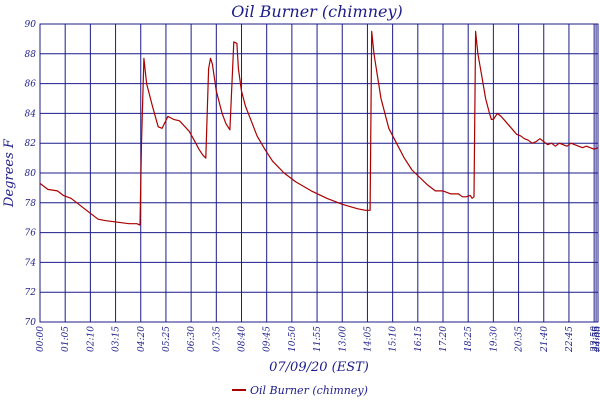 Image resolution: width=600 pixels, height=405 pixels. Describe the element at coordinates (545, 339) in the screenshot. I see `x-tick-label: 21:40` at that location.